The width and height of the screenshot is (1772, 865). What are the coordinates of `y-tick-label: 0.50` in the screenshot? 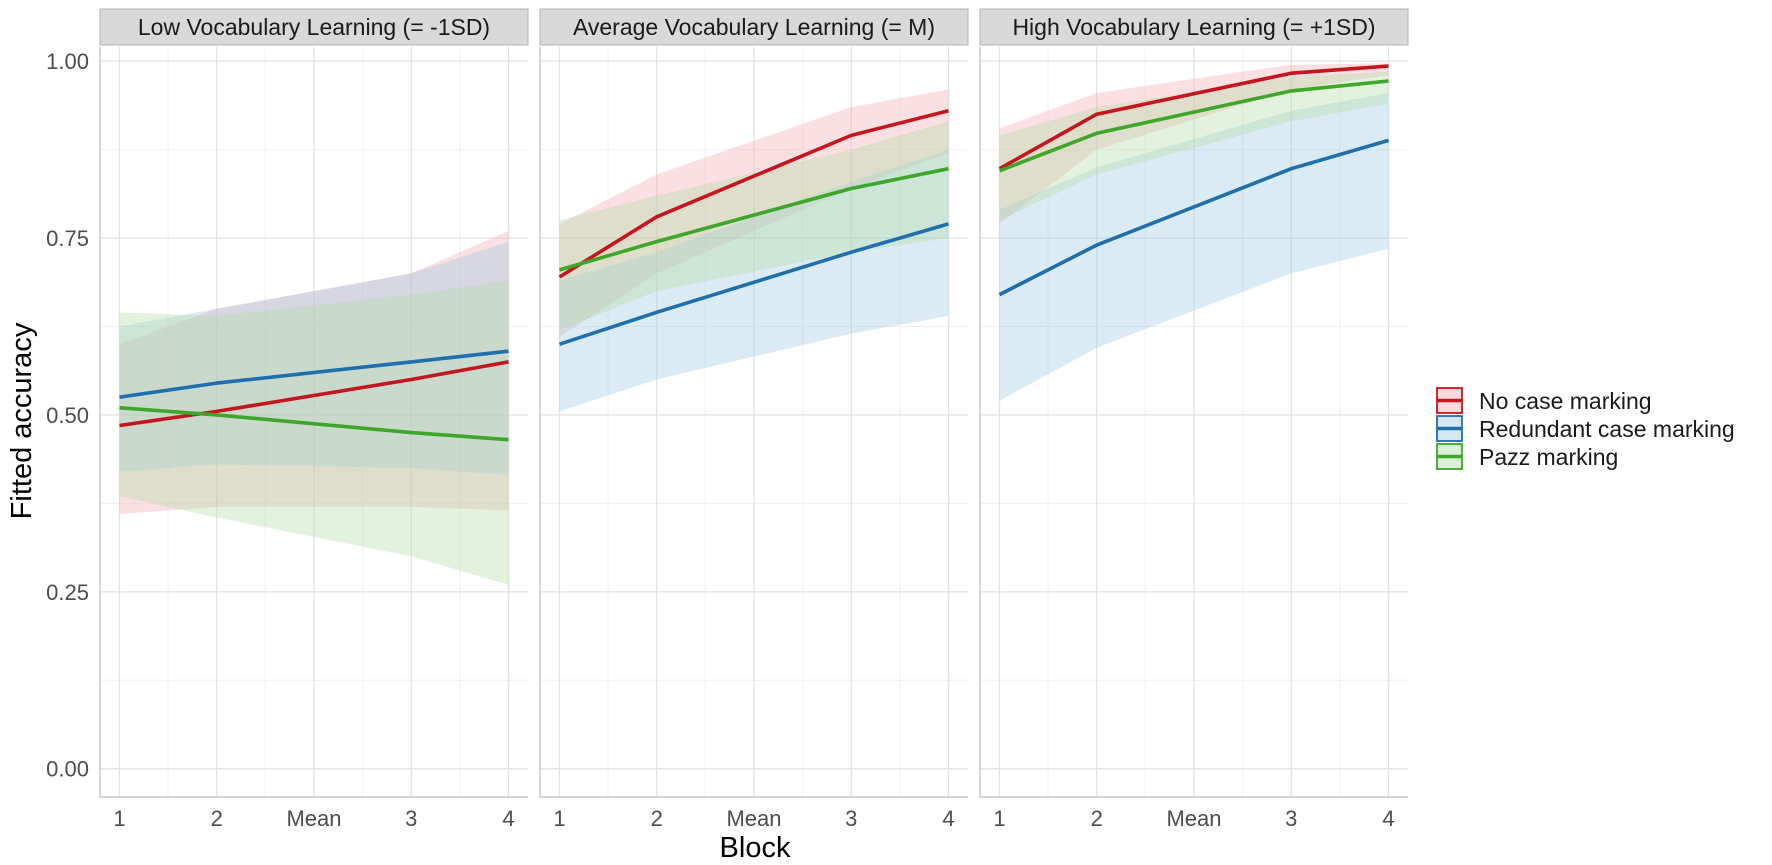 It's located at (67, 415).